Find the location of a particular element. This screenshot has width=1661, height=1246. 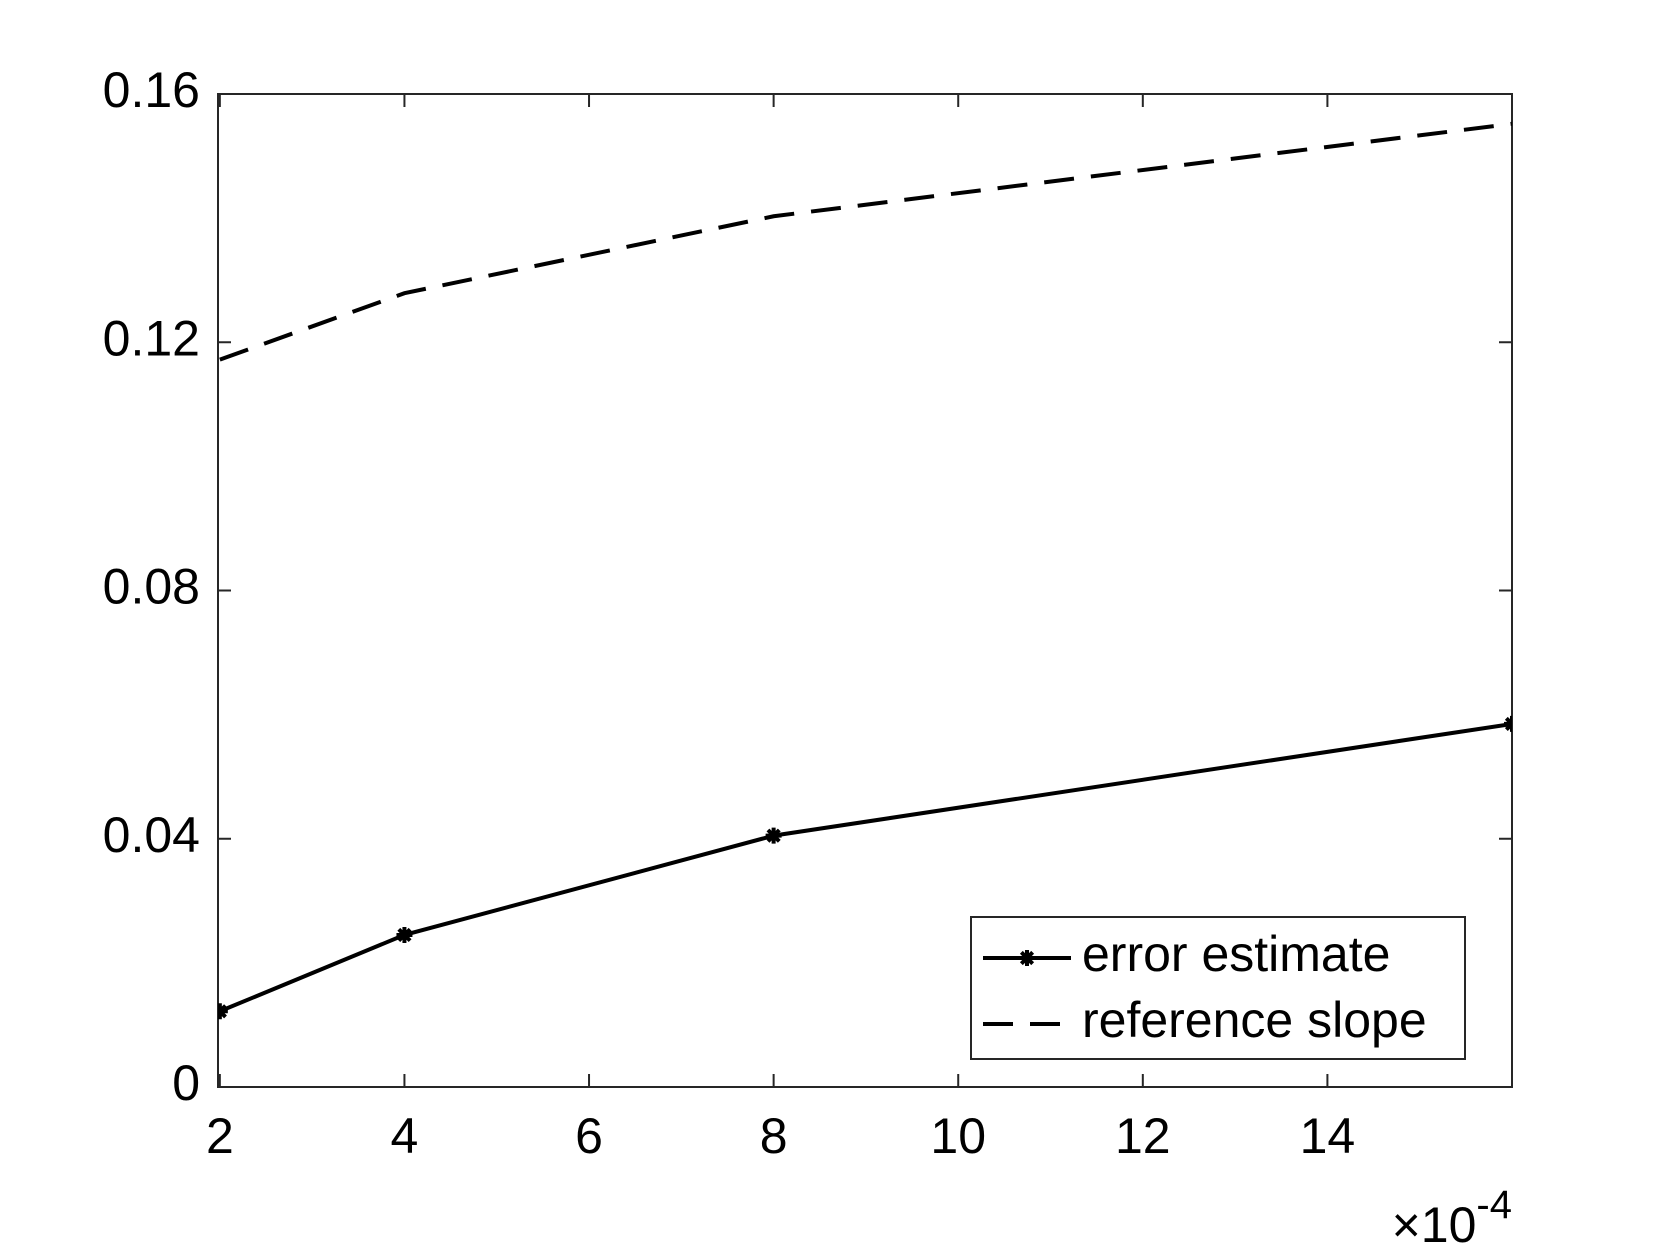

y-tick-label: 0.16 is located at coordinates (151, 90).